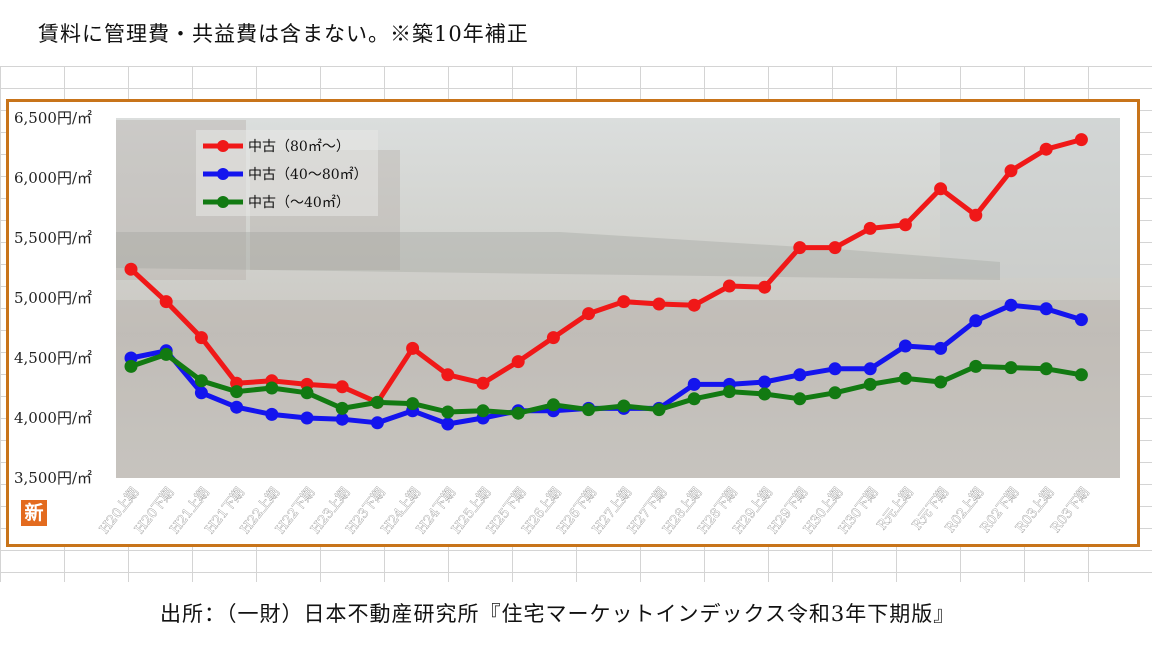  I want to click on legend-label: 中古（80㎡～）, so click(299, 147).